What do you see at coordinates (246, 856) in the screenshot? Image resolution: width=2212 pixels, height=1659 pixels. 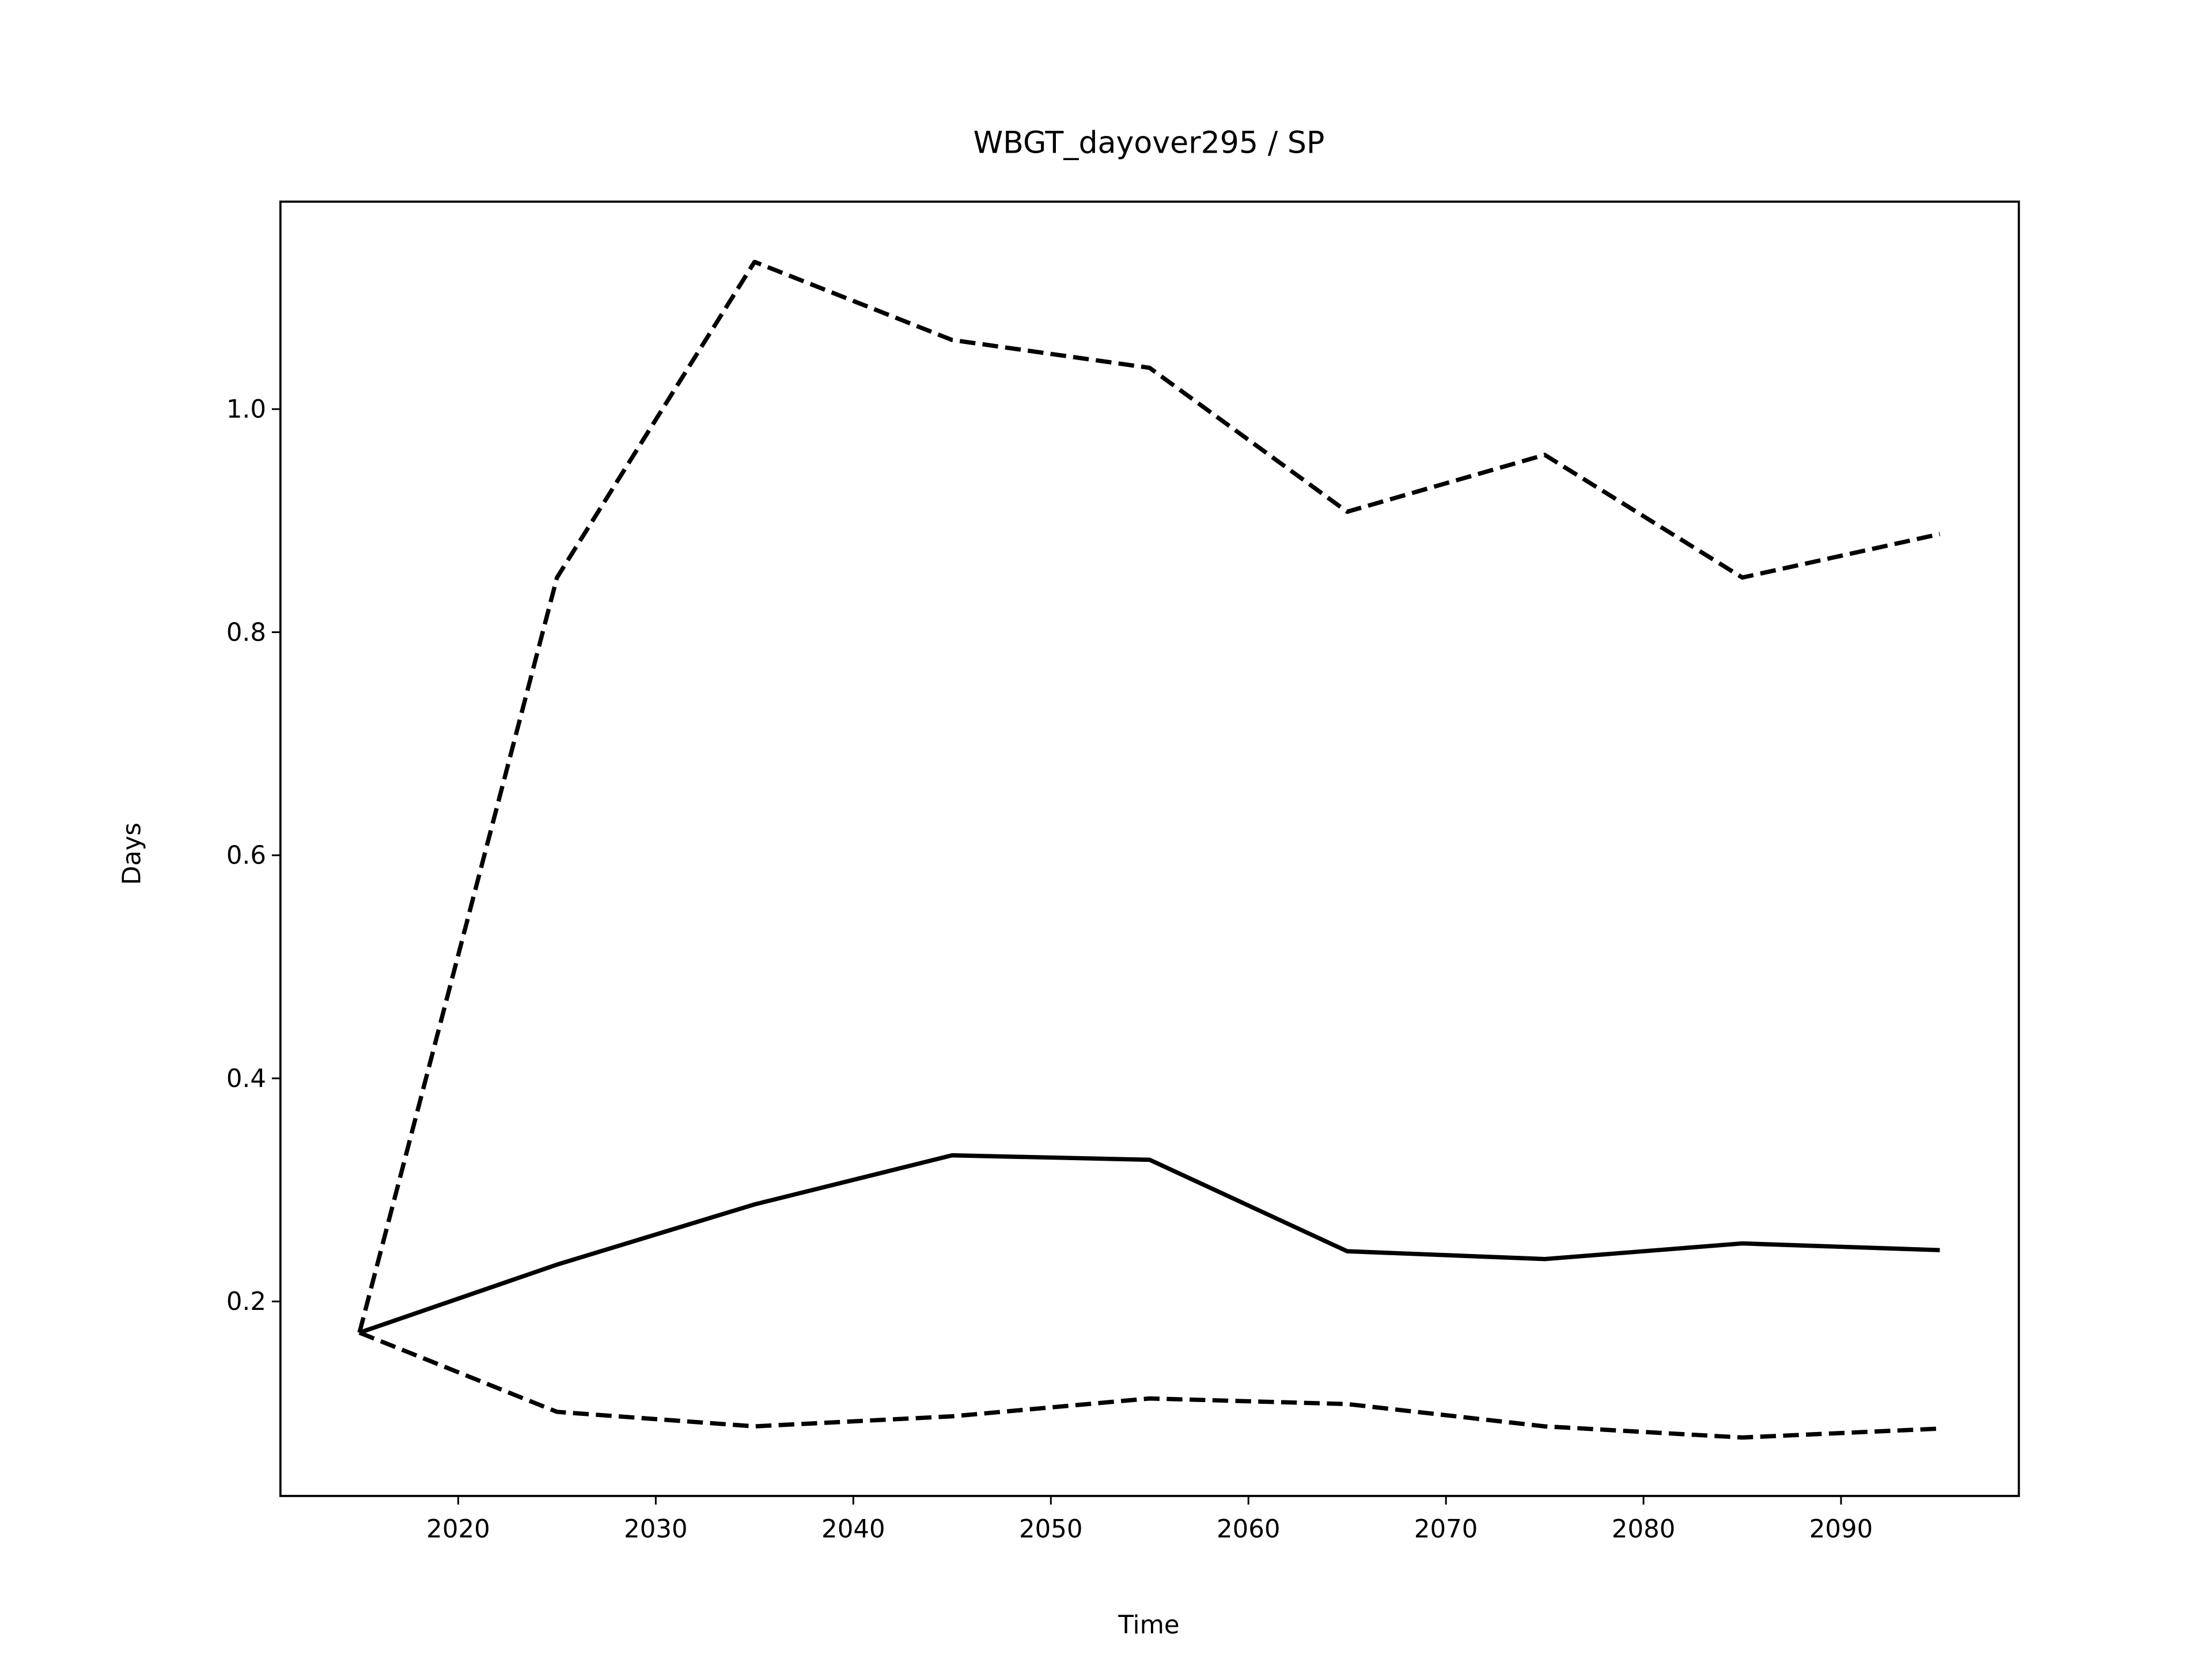 I see `y-tick-label: 0.6` at bounding box center [246, 856].